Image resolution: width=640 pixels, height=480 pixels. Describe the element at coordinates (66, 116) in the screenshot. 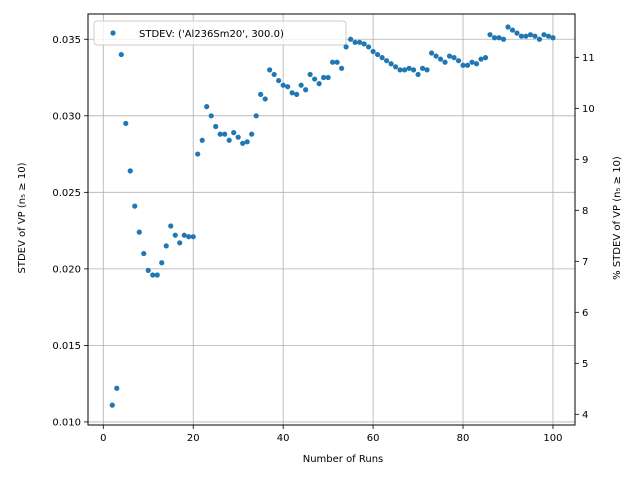

I see `y-left-tick-label: 0.030` at that location.